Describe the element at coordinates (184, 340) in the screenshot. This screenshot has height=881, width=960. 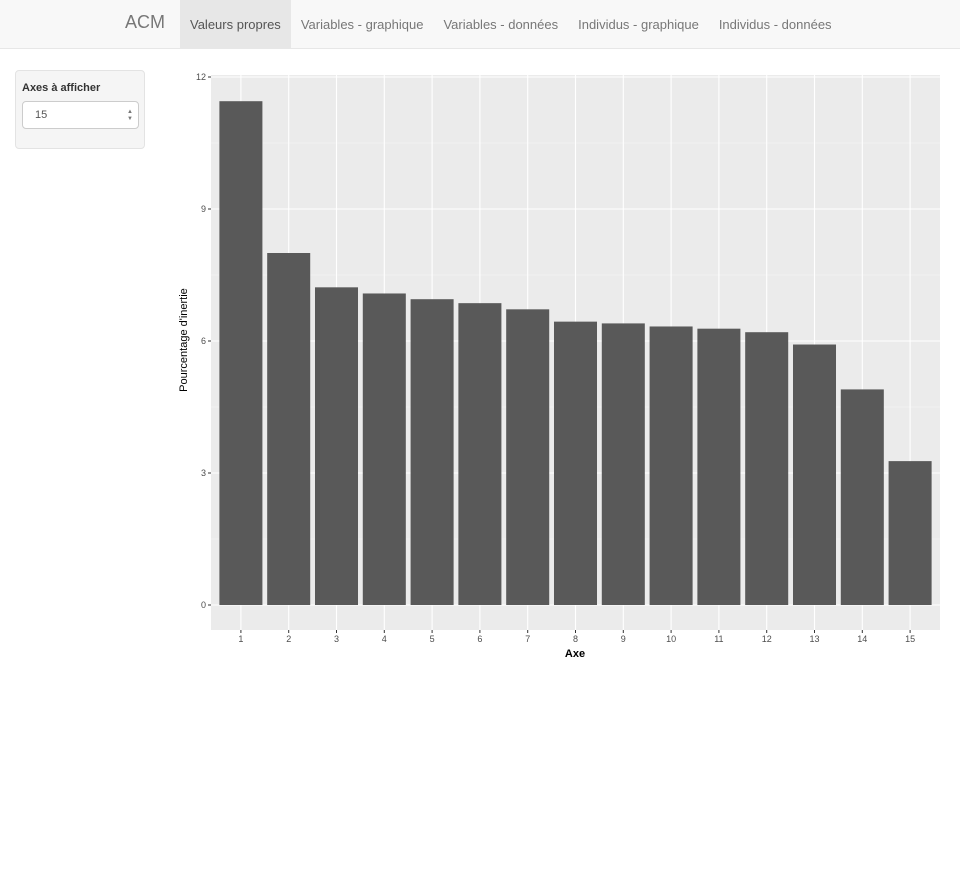
I see `y-axis-label: Pourcentage d'inertie` at that location.